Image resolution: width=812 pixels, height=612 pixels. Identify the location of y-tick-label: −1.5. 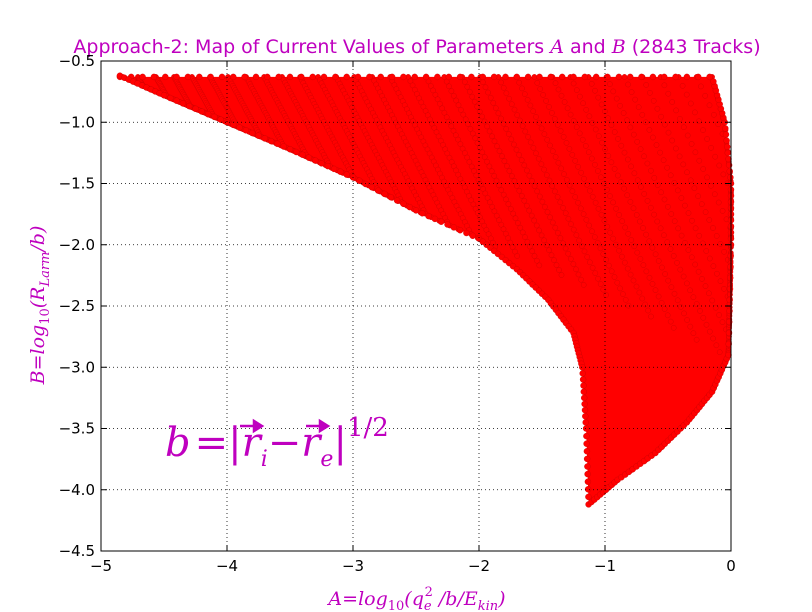
(77, 184).